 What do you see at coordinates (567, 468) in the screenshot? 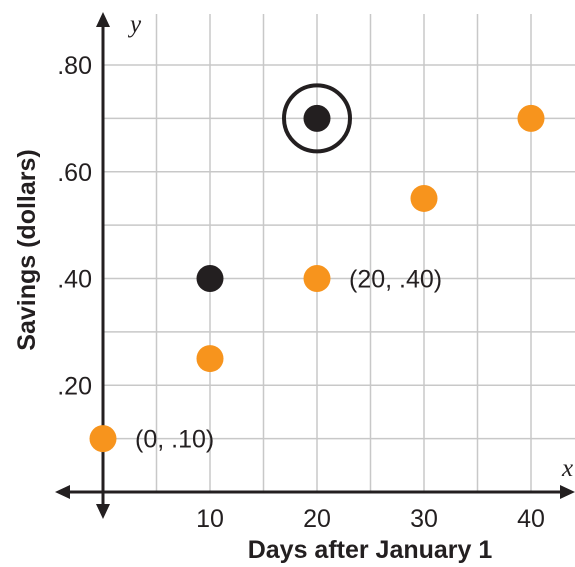
I see `x-axis-letter: x` at bounding box center [567, 468].